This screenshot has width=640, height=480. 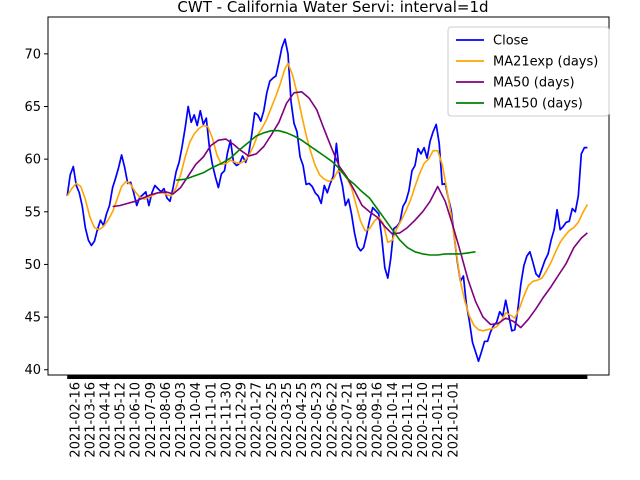 What do you see at coordinates (347, 420) in the screenshot?
I see `x-tick-label: 2022-07-21` at bounding box center [347, 420].